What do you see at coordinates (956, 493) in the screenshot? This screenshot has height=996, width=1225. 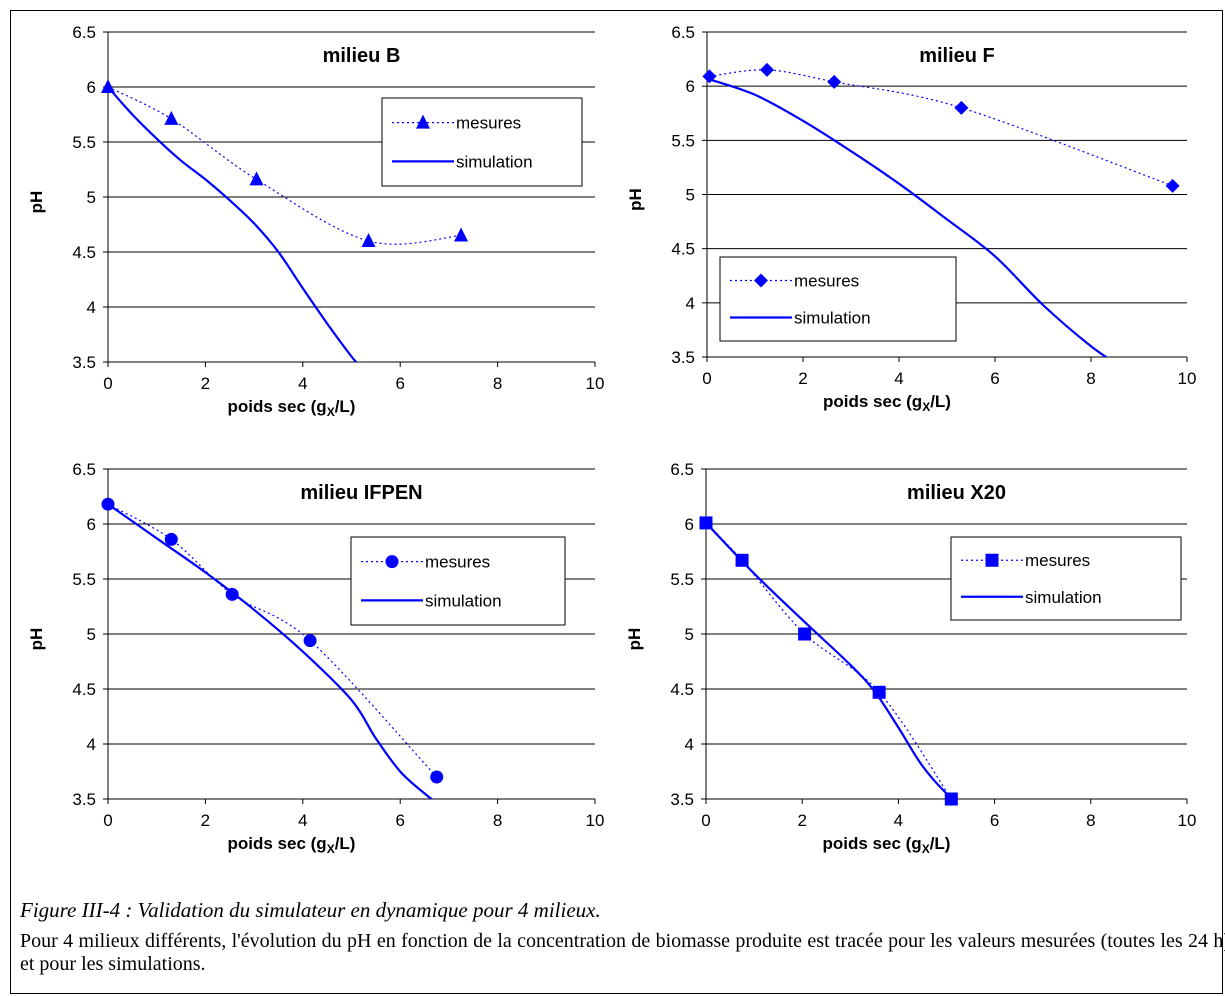 I see `chart-title: milieu X20` at bounding box center [956, 493].